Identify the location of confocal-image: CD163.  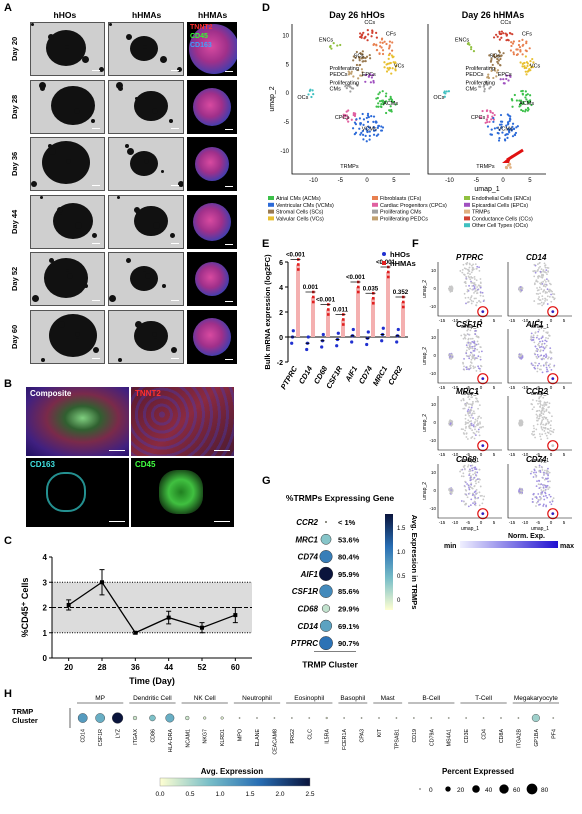
(77, 492).